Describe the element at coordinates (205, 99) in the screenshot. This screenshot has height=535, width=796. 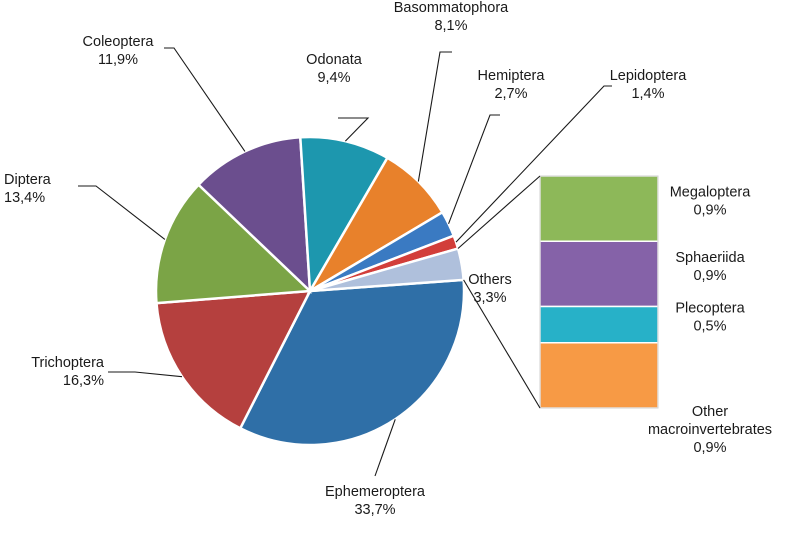
I see `leader-coleoptera` at that location.